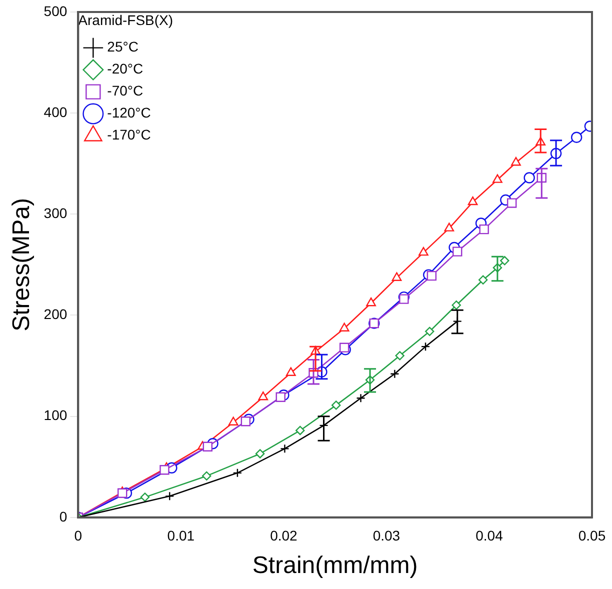 This screenshot has width=612, height=589. Describe the element at coordinates (56, 314) in the screenshot. I see `y-tick-label: 200` at that location.